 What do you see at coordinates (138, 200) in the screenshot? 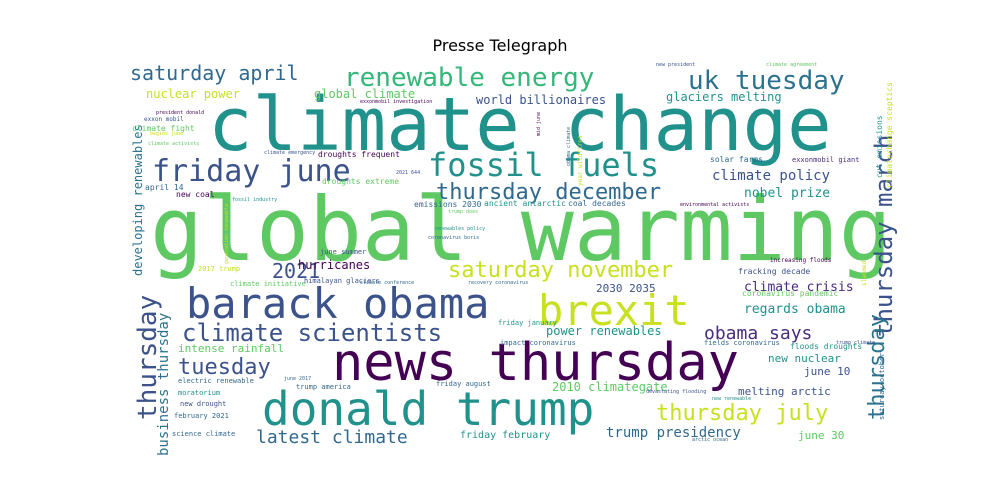
I see `word-developing-renewables: developing renewables` at bounding box center [138, 200].